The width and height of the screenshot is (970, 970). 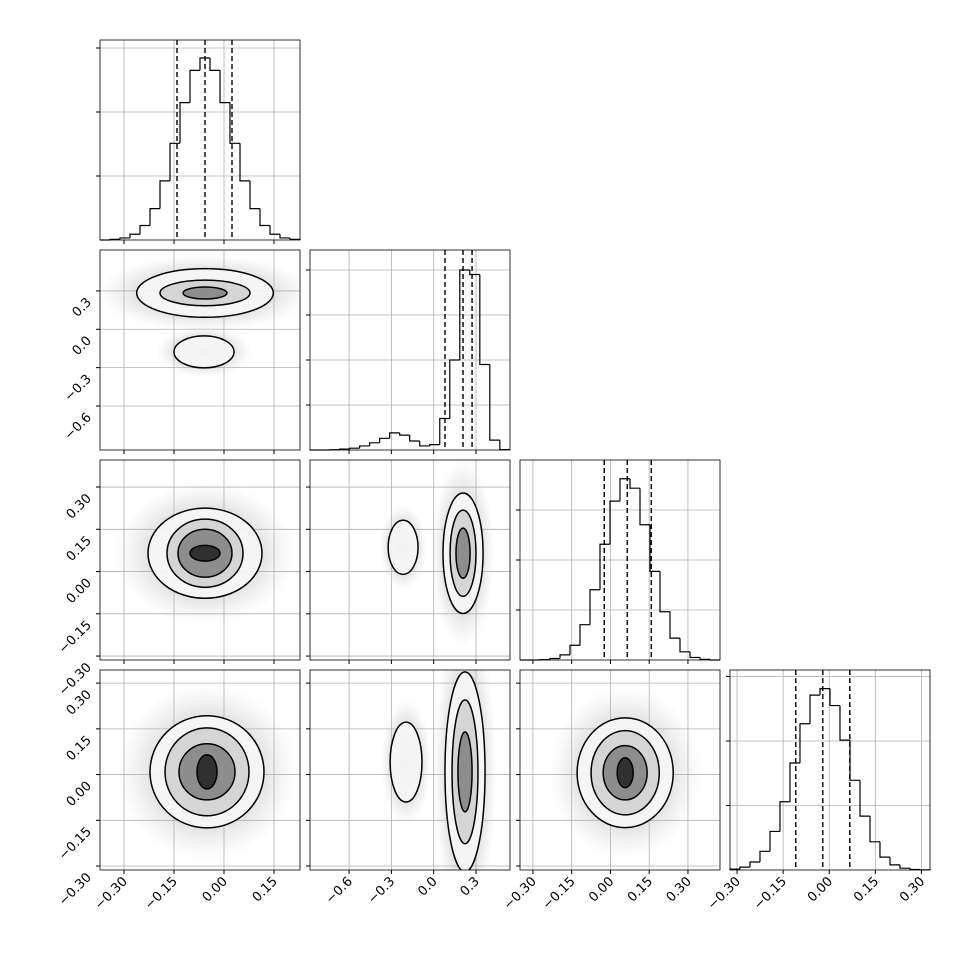 I want to click on x-tick-label: −0.6, so click(x=339, y=890).